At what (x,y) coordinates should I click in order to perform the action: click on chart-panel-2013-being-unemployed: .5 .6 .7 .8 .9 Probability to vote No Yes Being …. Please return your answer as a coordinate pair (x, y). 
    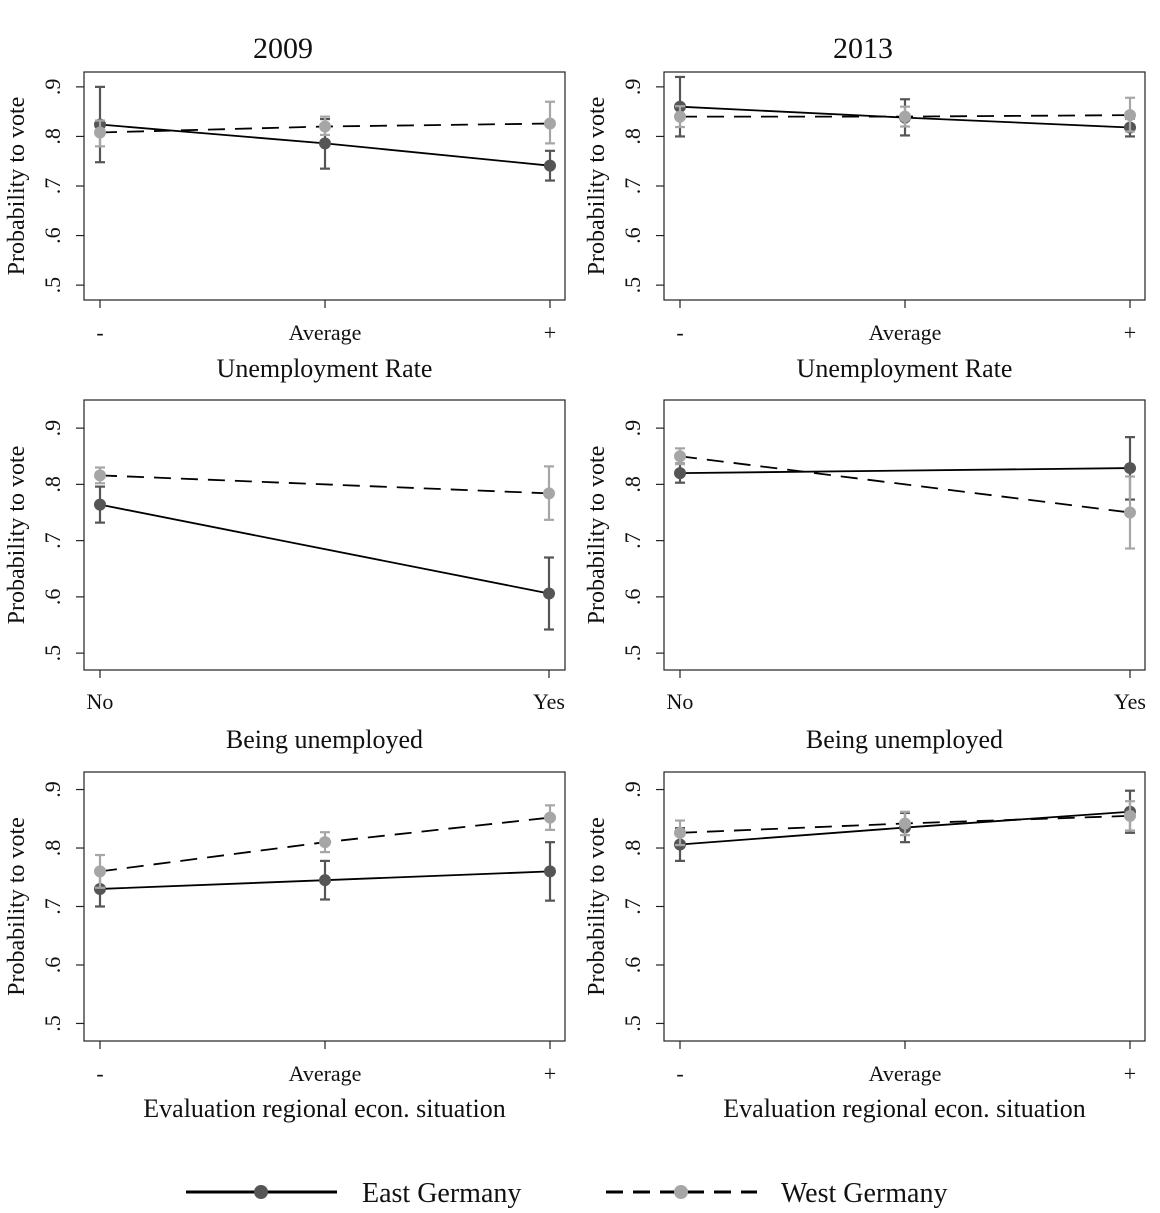
    Looking at the image, I should click on (865, 576).